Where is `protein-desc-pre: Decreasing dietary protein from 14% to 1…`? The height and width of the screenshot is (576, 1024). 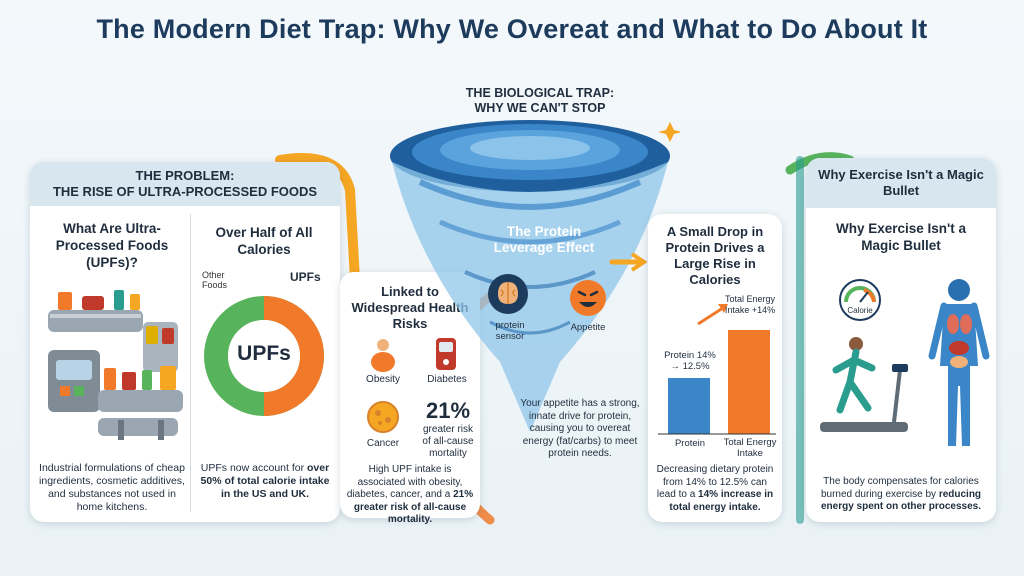
protein-desc-pre: Decreasing dietary protein from 14% to 1… is located at coordinates (715, 482).